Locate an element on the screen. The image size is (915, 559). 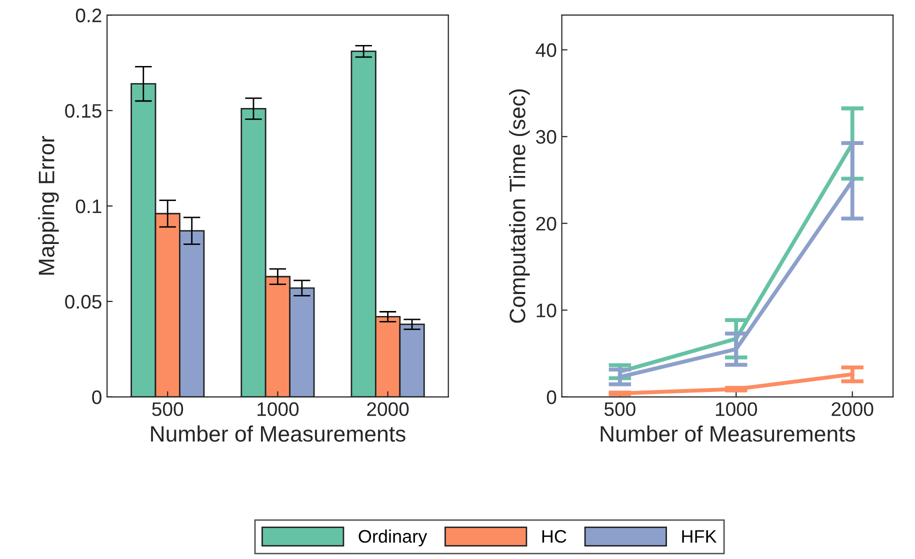
y-tick-label: 0.15 is located at coordinates (83, 111).